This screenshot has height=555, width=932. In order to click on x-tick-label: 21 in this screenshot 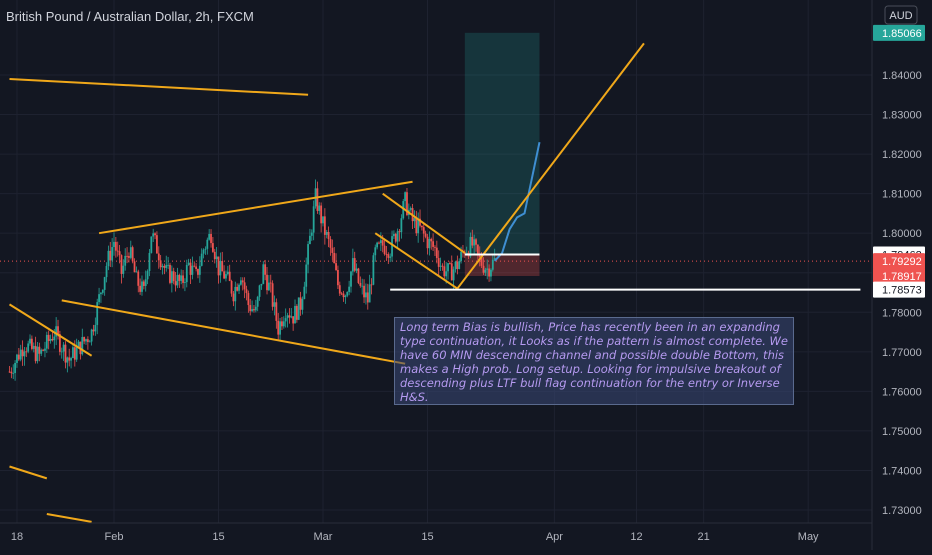, I will do `click(704, 537)`.